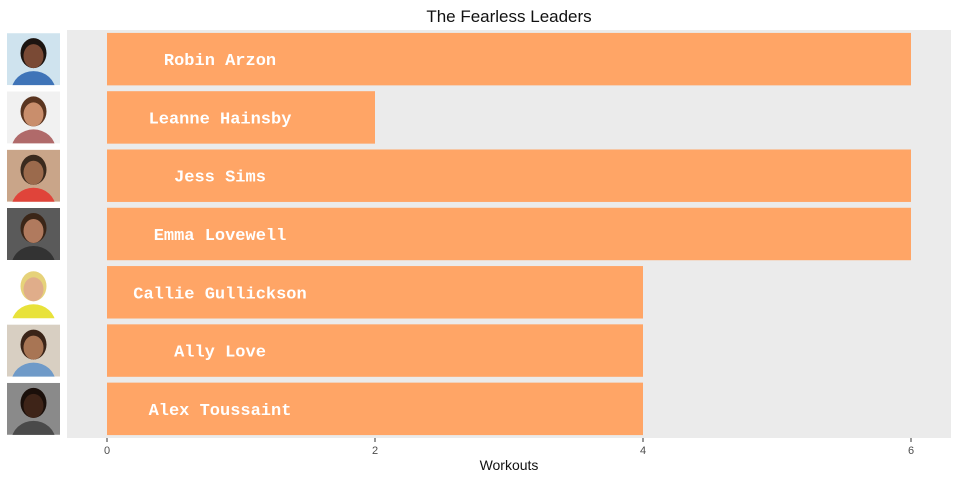  What do you see at coordinates (911, 451) in the screenshot?
I see `x-tick-label: 6` at bounding box center [911, 451].